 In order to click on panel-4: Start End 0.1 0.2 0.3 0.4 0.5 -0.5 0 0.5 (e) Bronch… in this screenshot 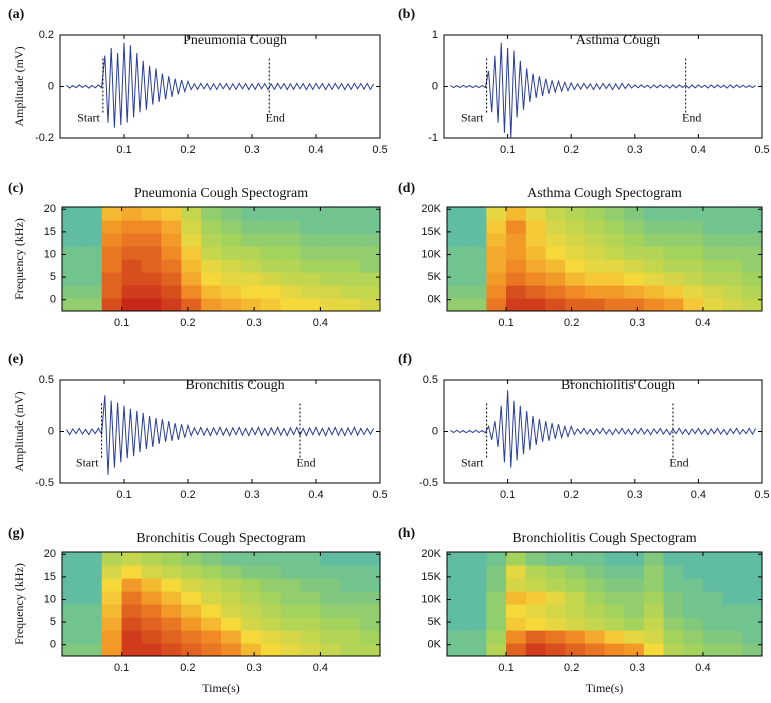, I will do `click(198, 426)`.